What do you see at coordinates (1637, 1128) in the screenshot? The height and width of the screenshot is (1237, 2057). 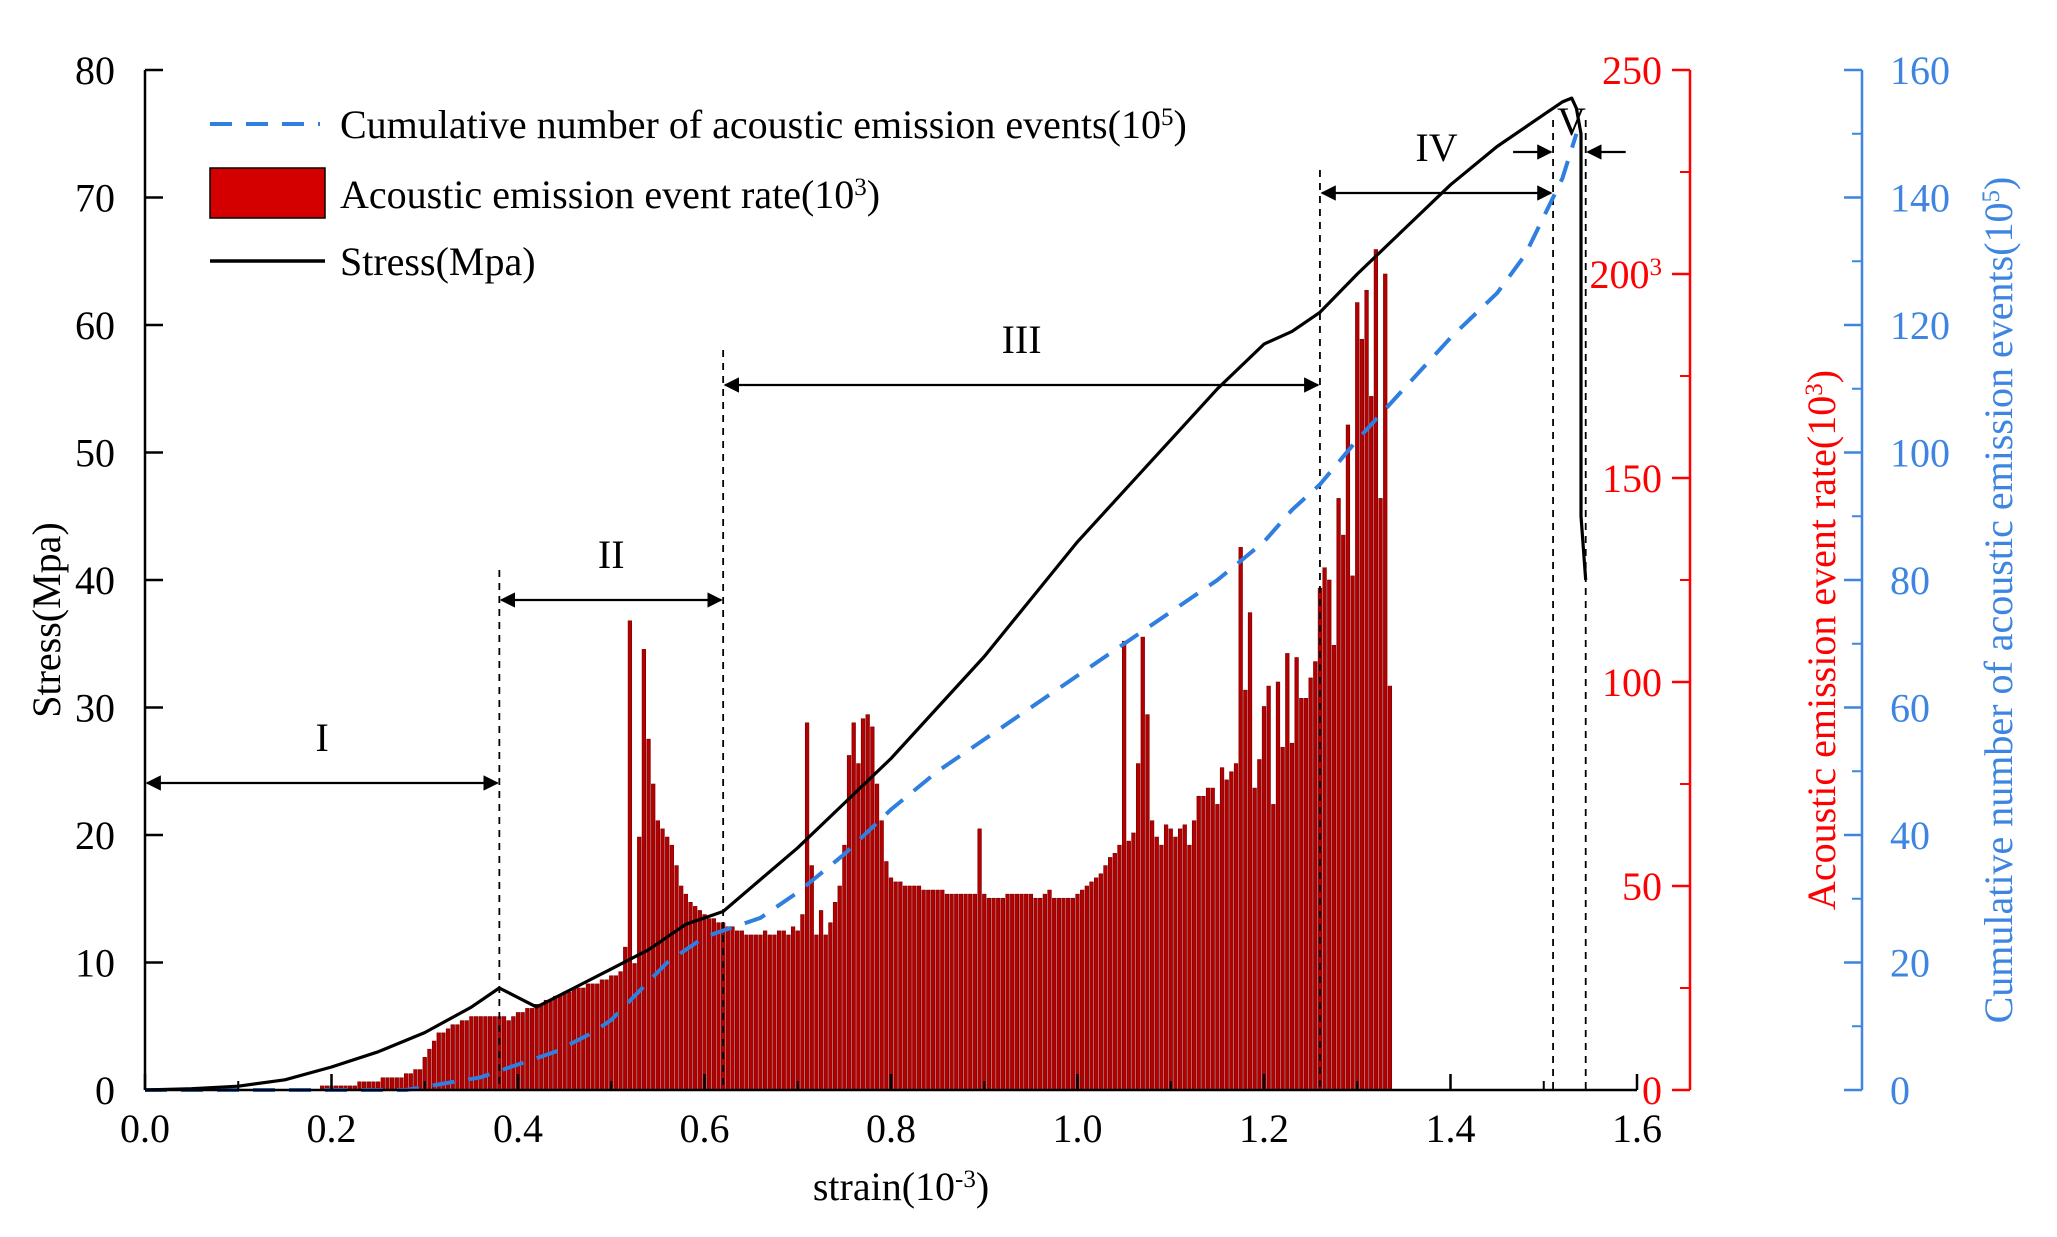 I see `x-axis-tick-label: 1.6` at bounding box center [1637, 1128].